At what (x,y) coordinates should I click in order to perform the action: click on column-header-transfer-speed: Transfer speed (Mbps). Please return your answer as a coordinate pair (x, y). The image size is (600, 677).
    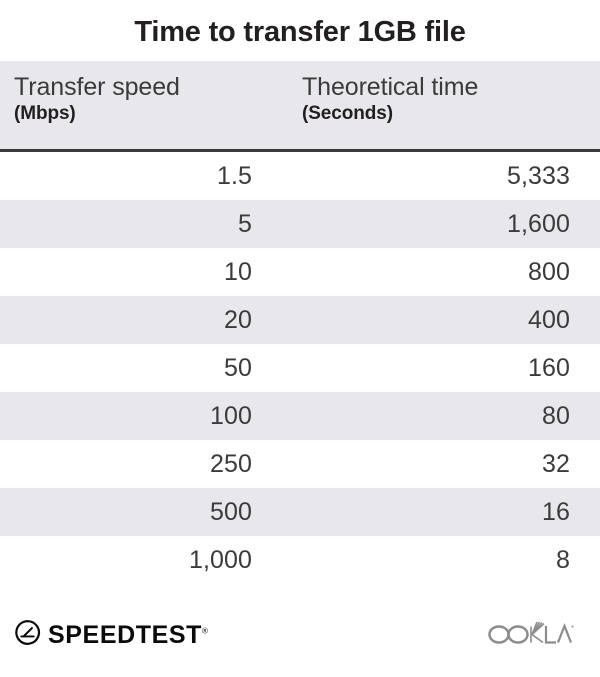
    Looking at the image, I should click on (146, 100).